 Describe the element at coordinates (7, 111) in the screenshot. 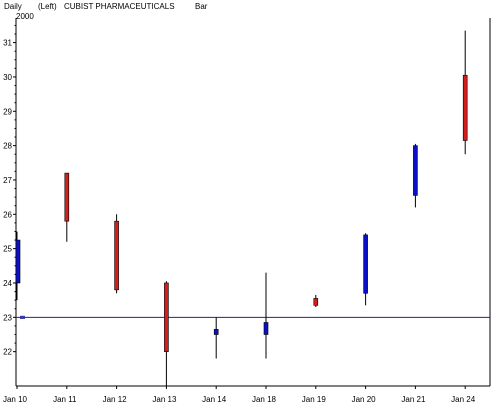

I see `y-tick-label: 29` at that location.